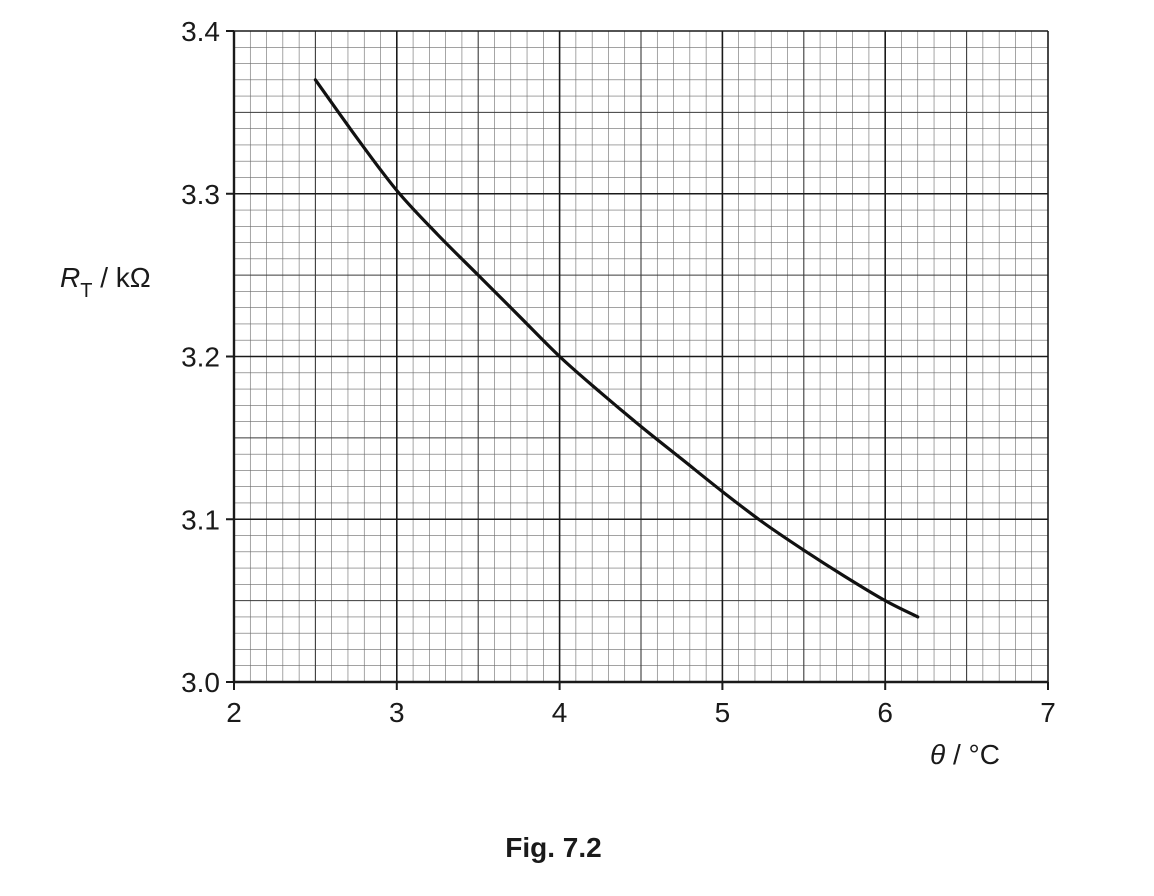  What do you see at coordinates (723, 712) in the screenshot?
I see `x-tick-label: 5` at bounding box center [723, 712].